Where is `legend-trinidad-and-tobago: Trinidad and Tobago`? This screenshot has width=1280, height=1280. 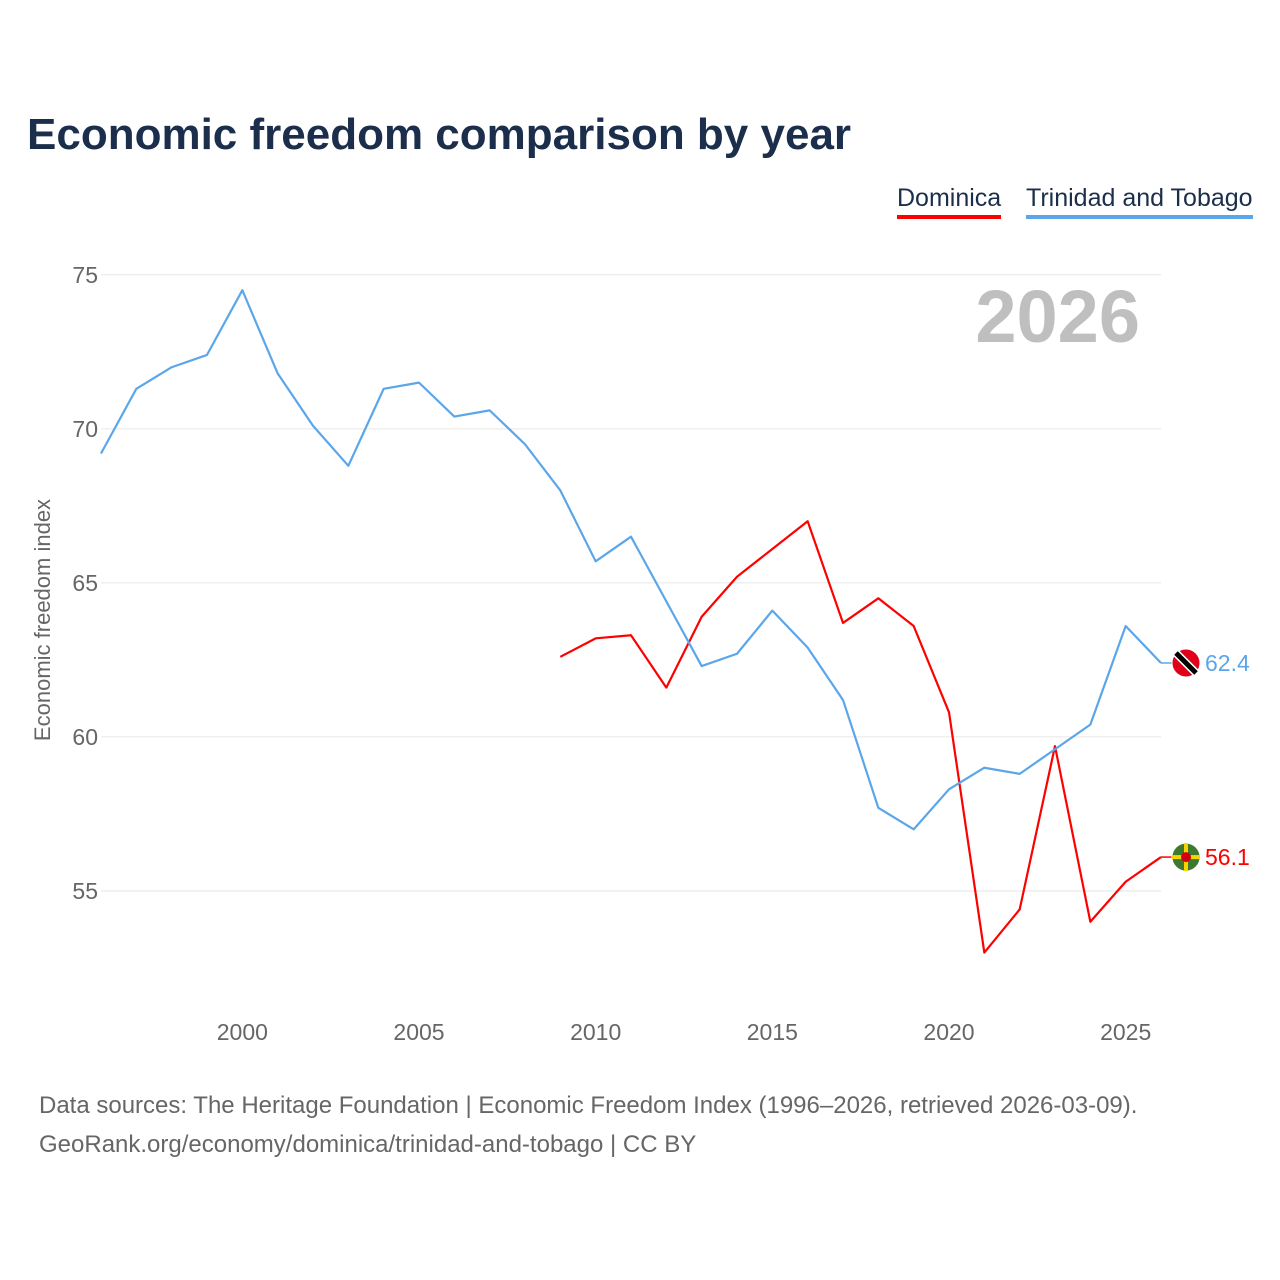 legend-trinidad-and-tobago: Trinidad and Tobago is located at coordinates (1139, 201).